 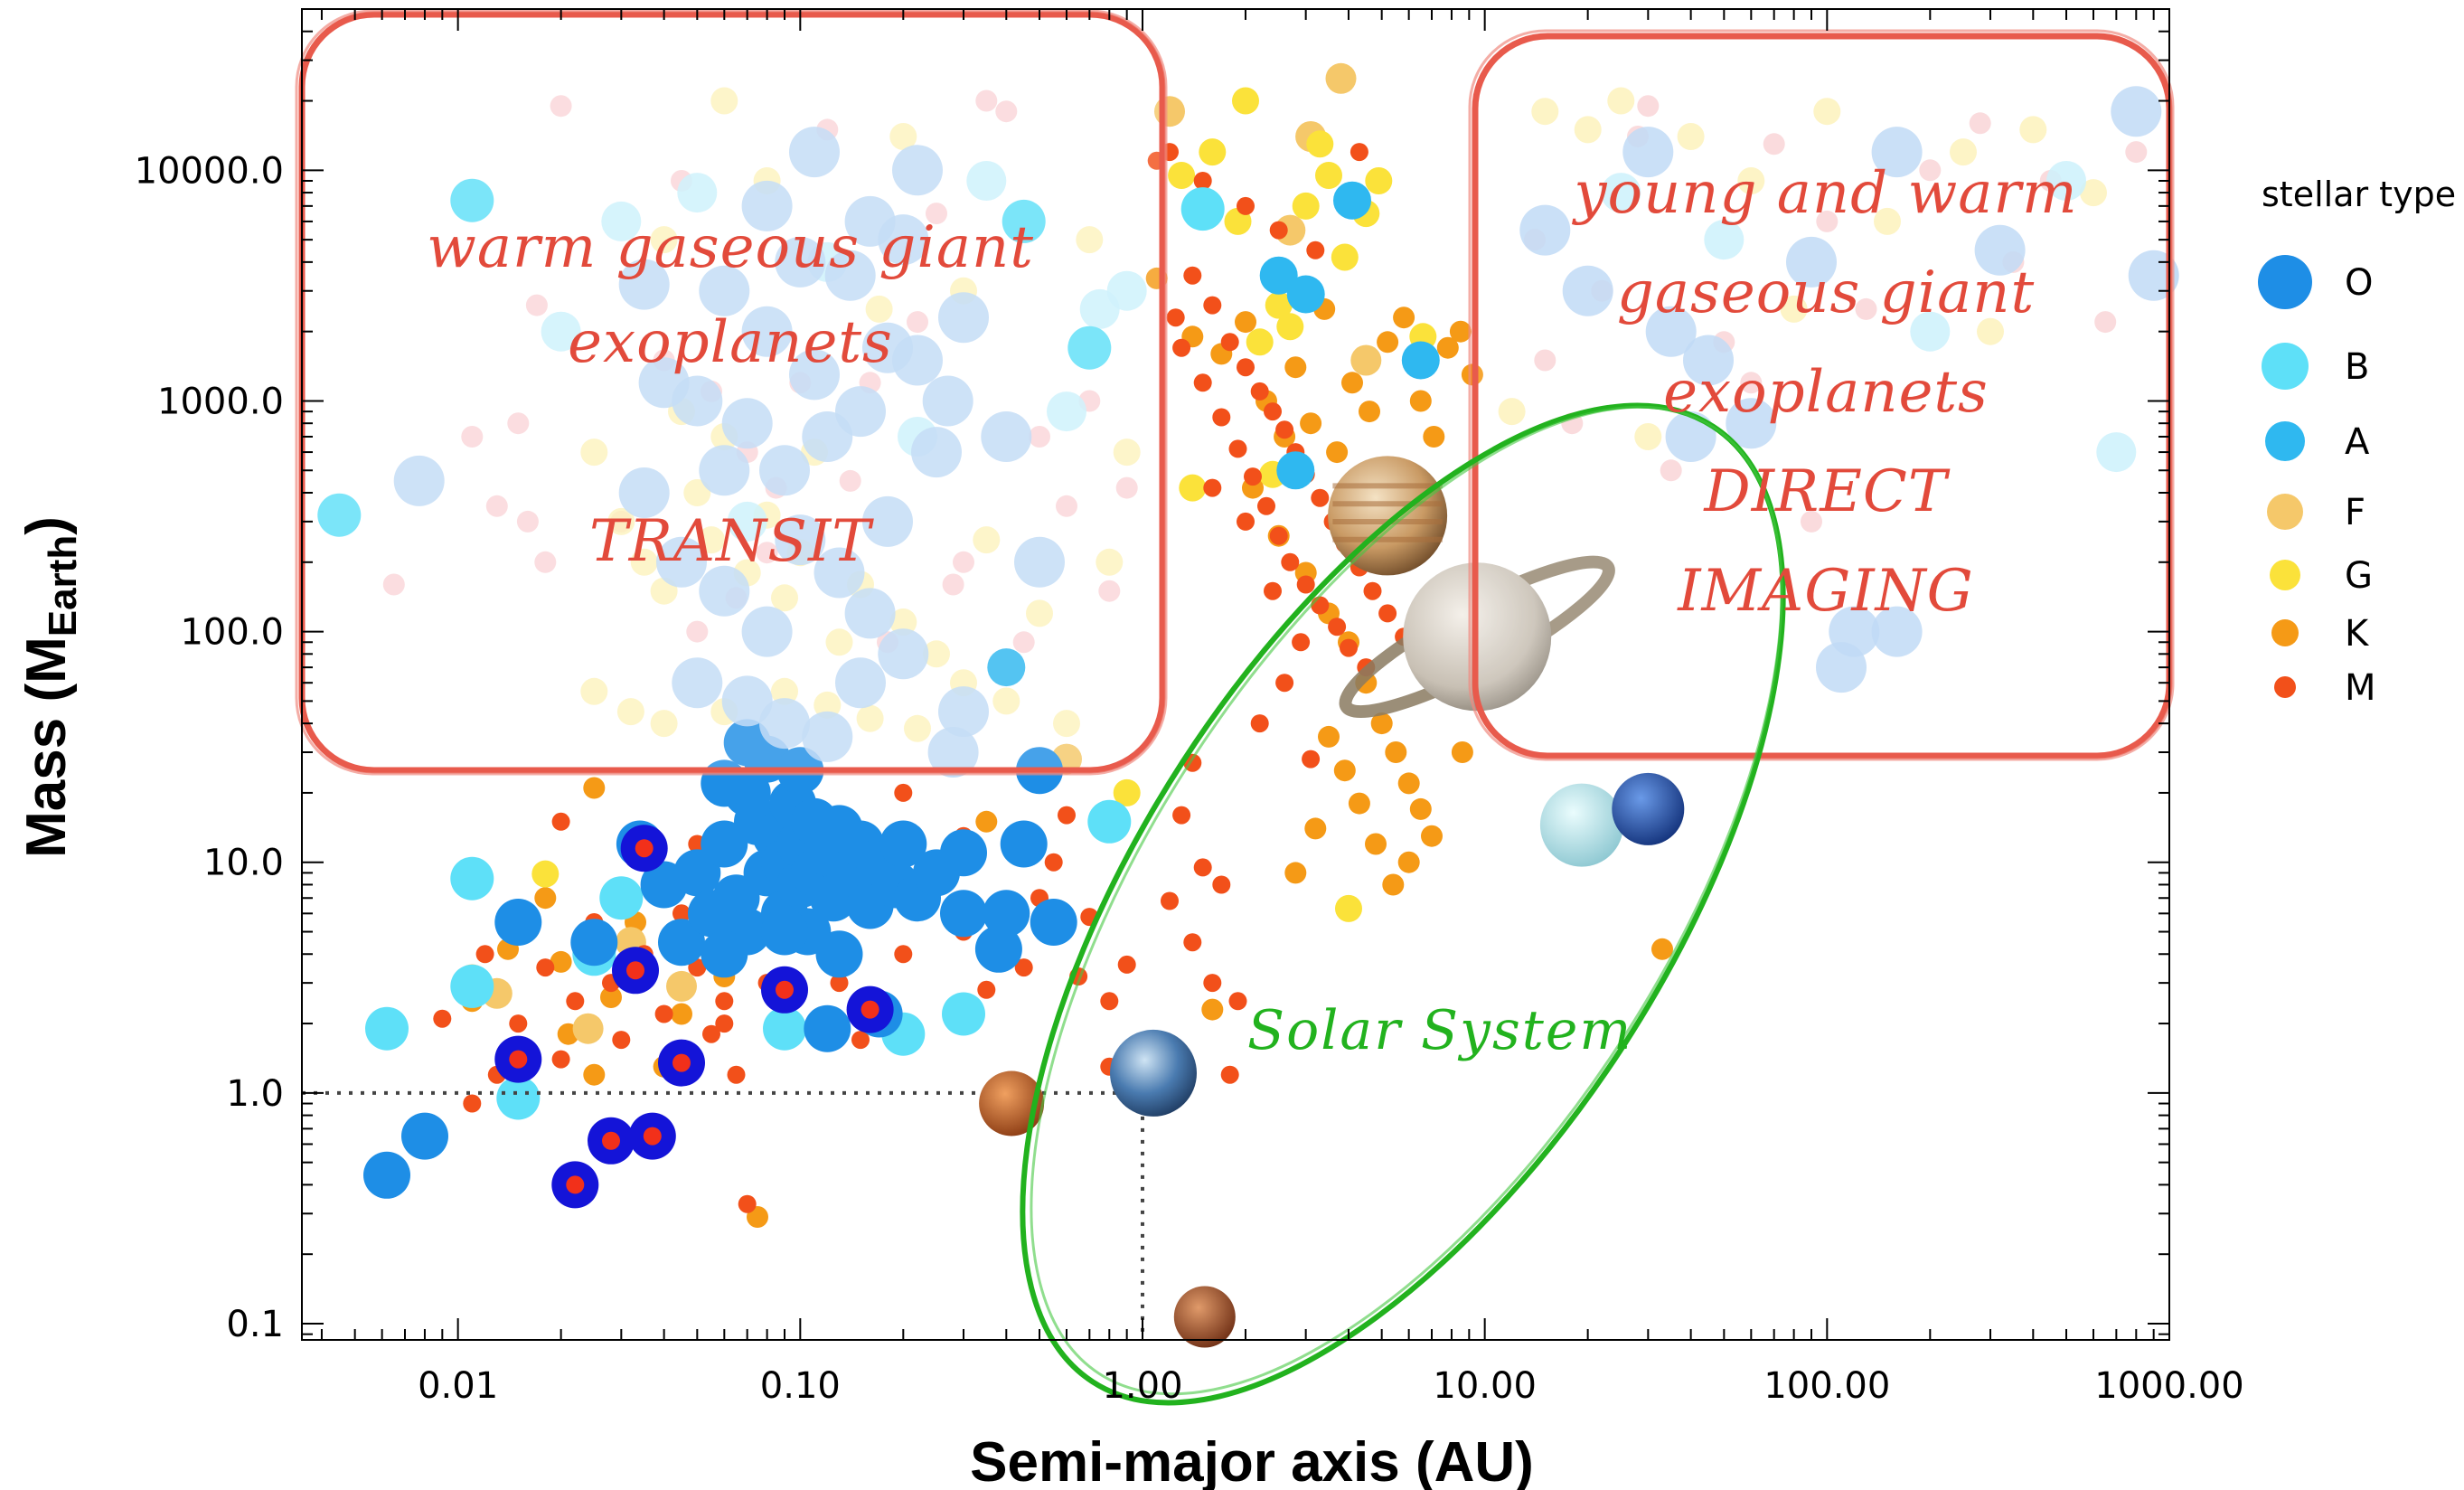 I want to click on legend-marker-K, so click(x=2285, y=632).